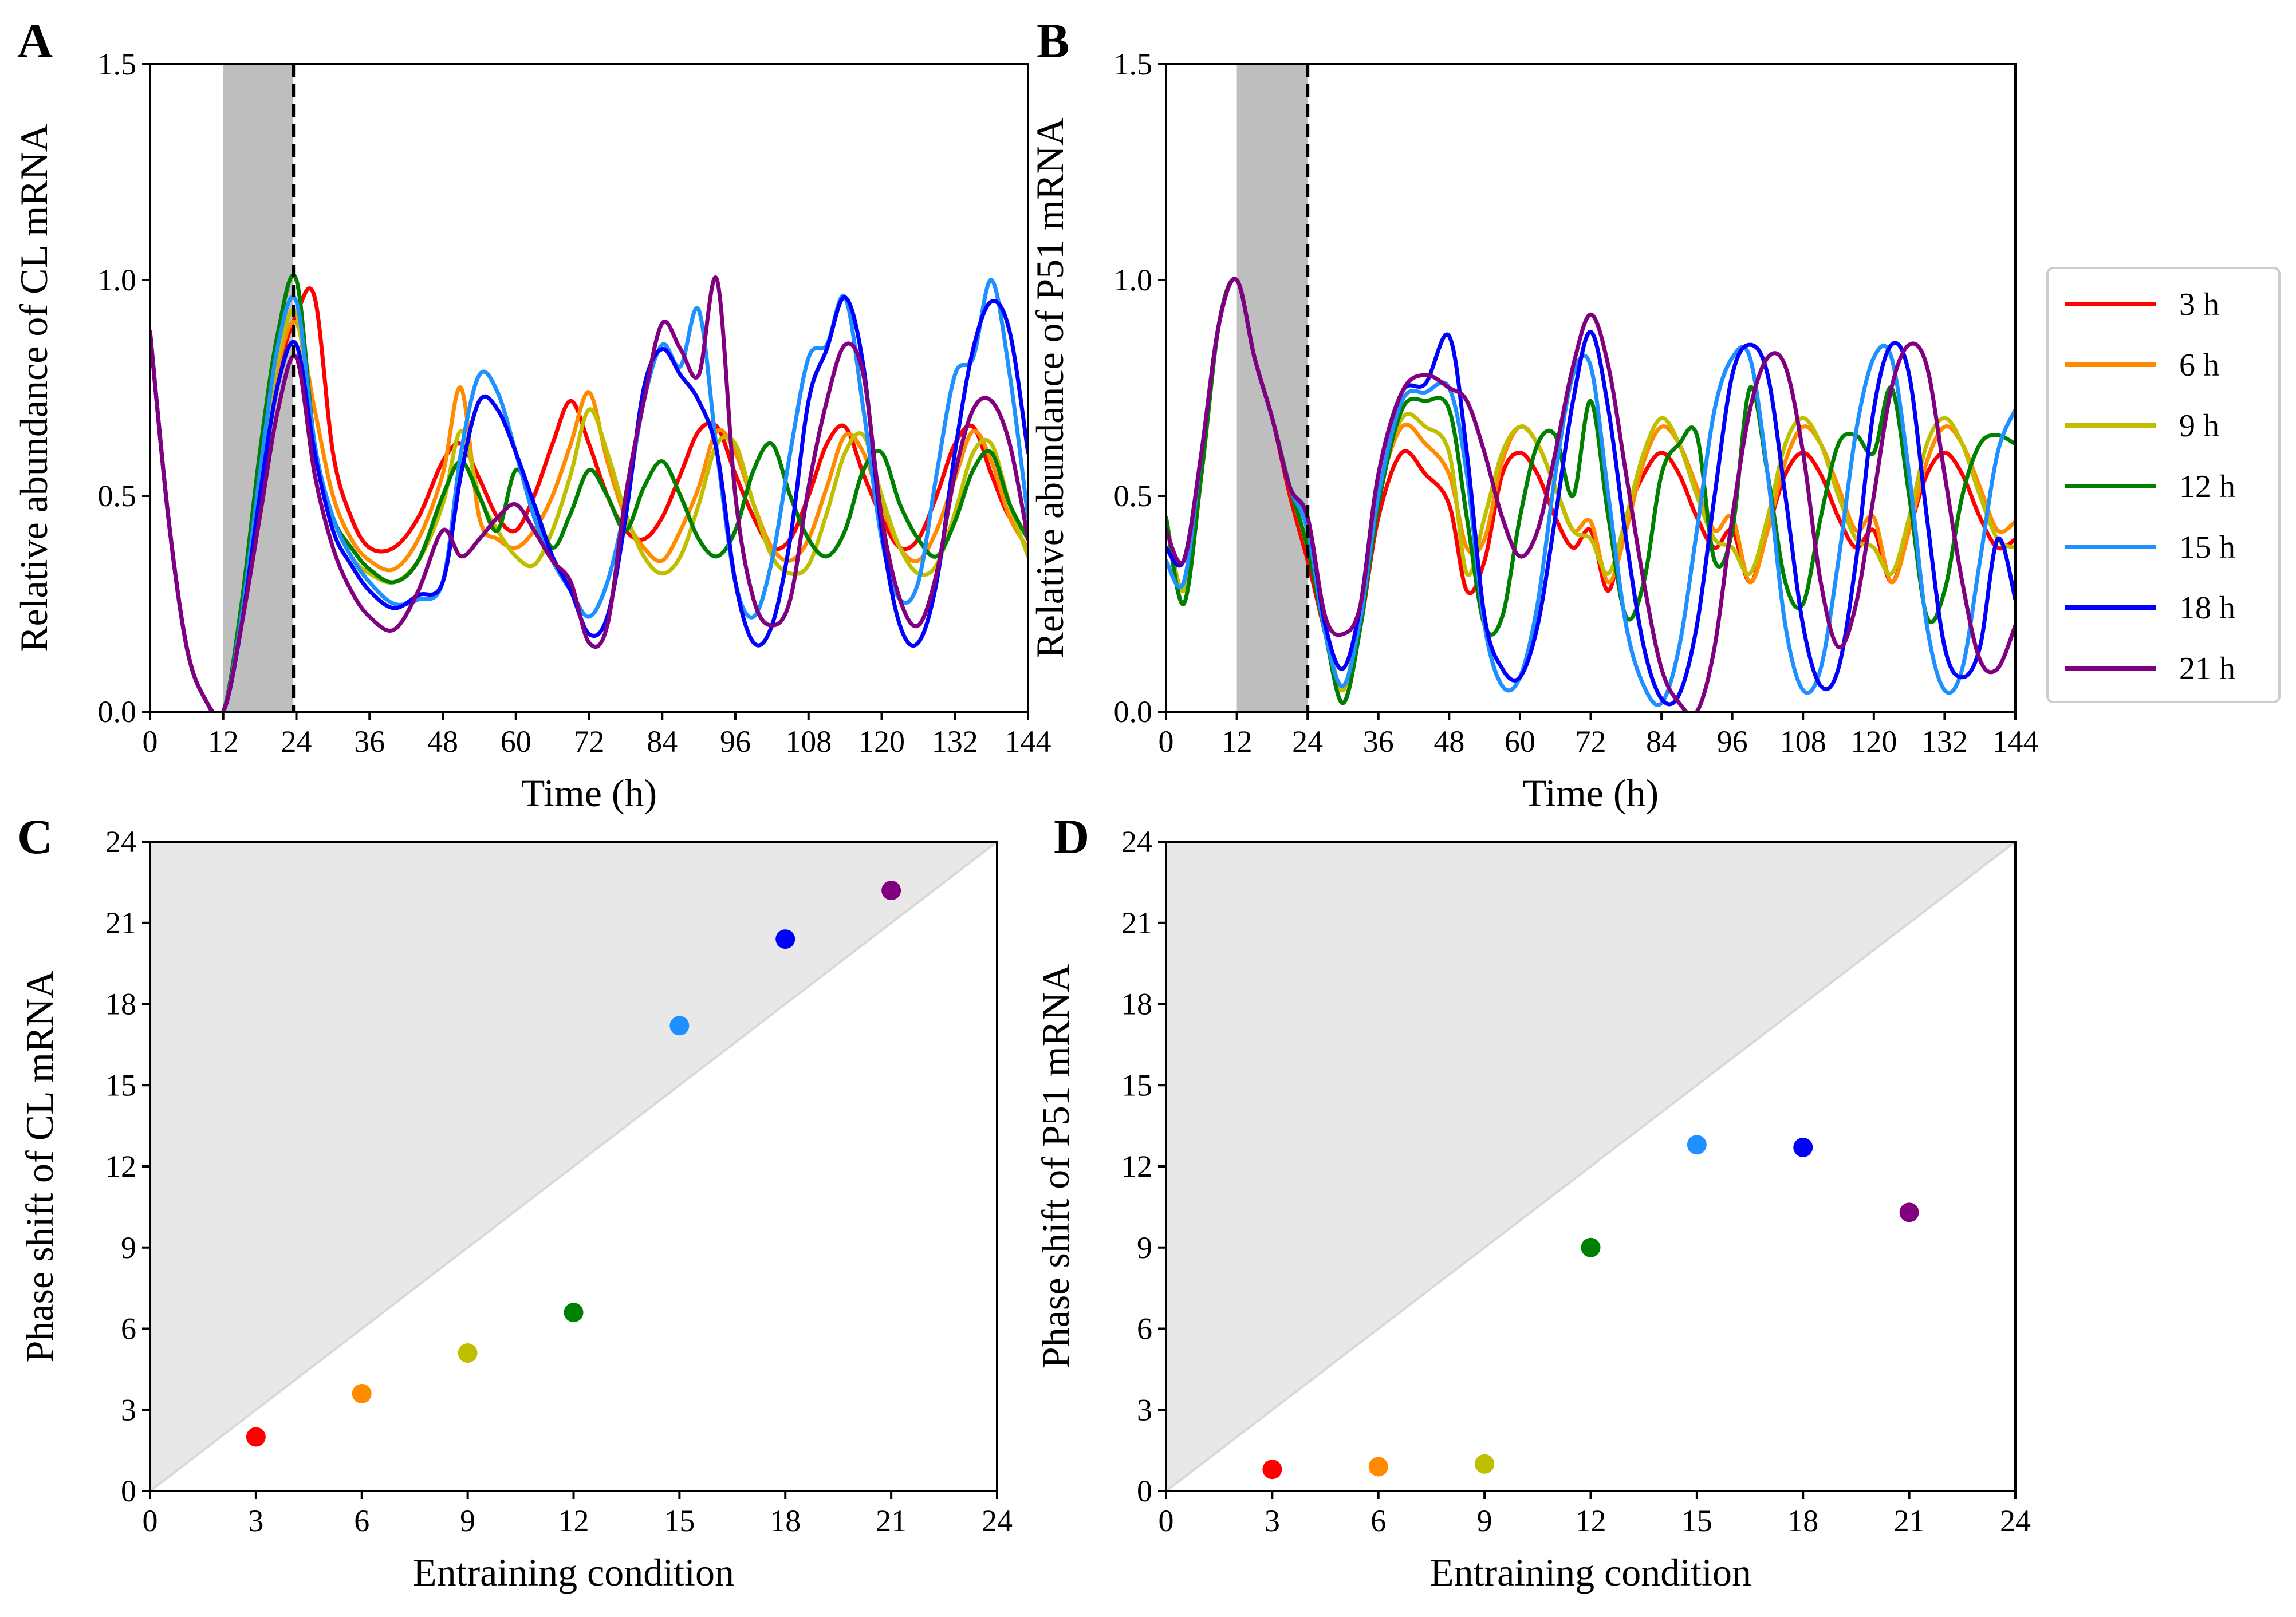 The height and width of the screenshot is (1617, 2296). What do you see at coordinates (467, 1521) in the screenshot?
I see `x-tick-label: 9` at bounding box center [467, 1521].